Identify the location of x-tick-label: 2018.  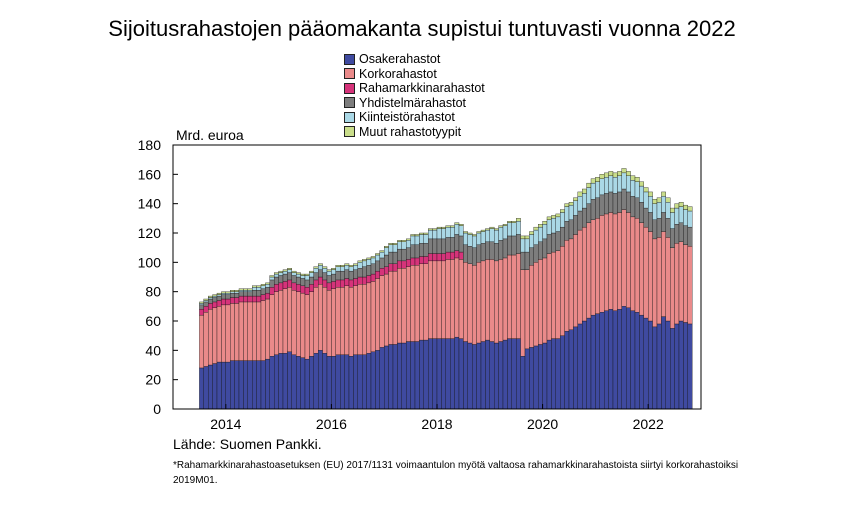
(436, 424).